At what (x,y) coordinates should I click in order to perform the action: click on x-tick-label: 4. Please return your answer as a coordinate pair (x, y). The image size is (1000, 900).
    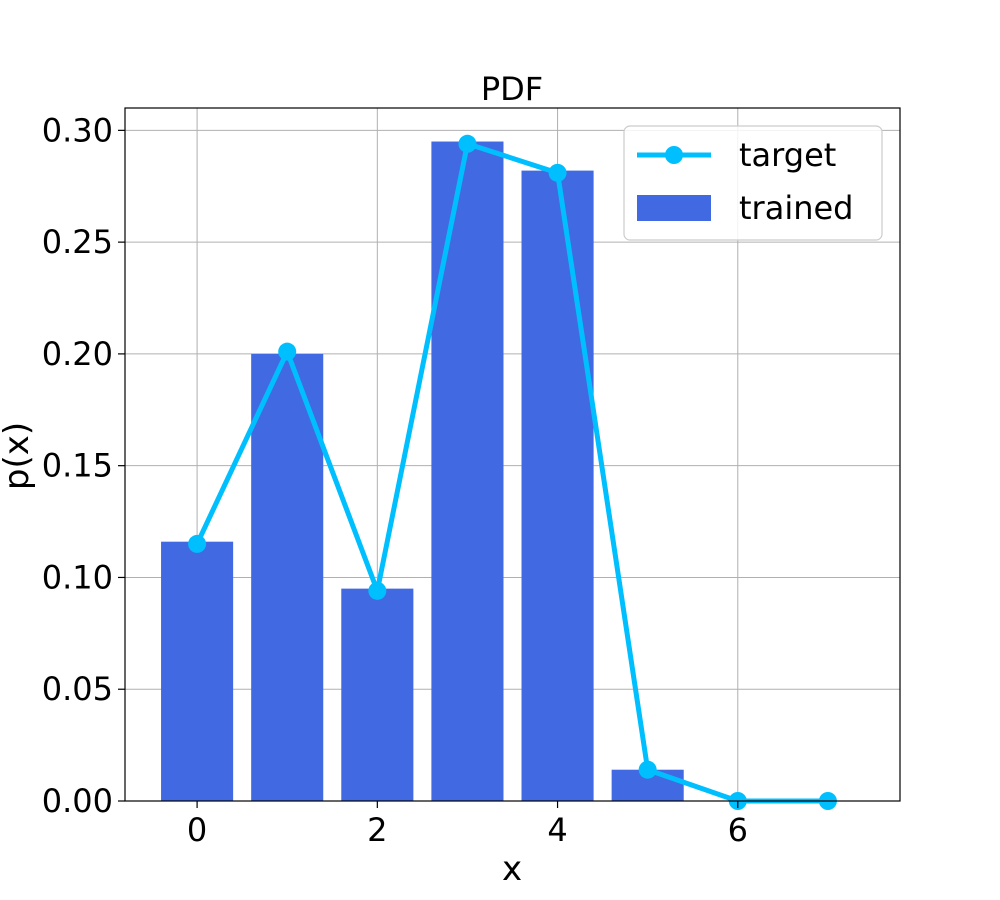
    Looking at the image, I should click on (557, 830).